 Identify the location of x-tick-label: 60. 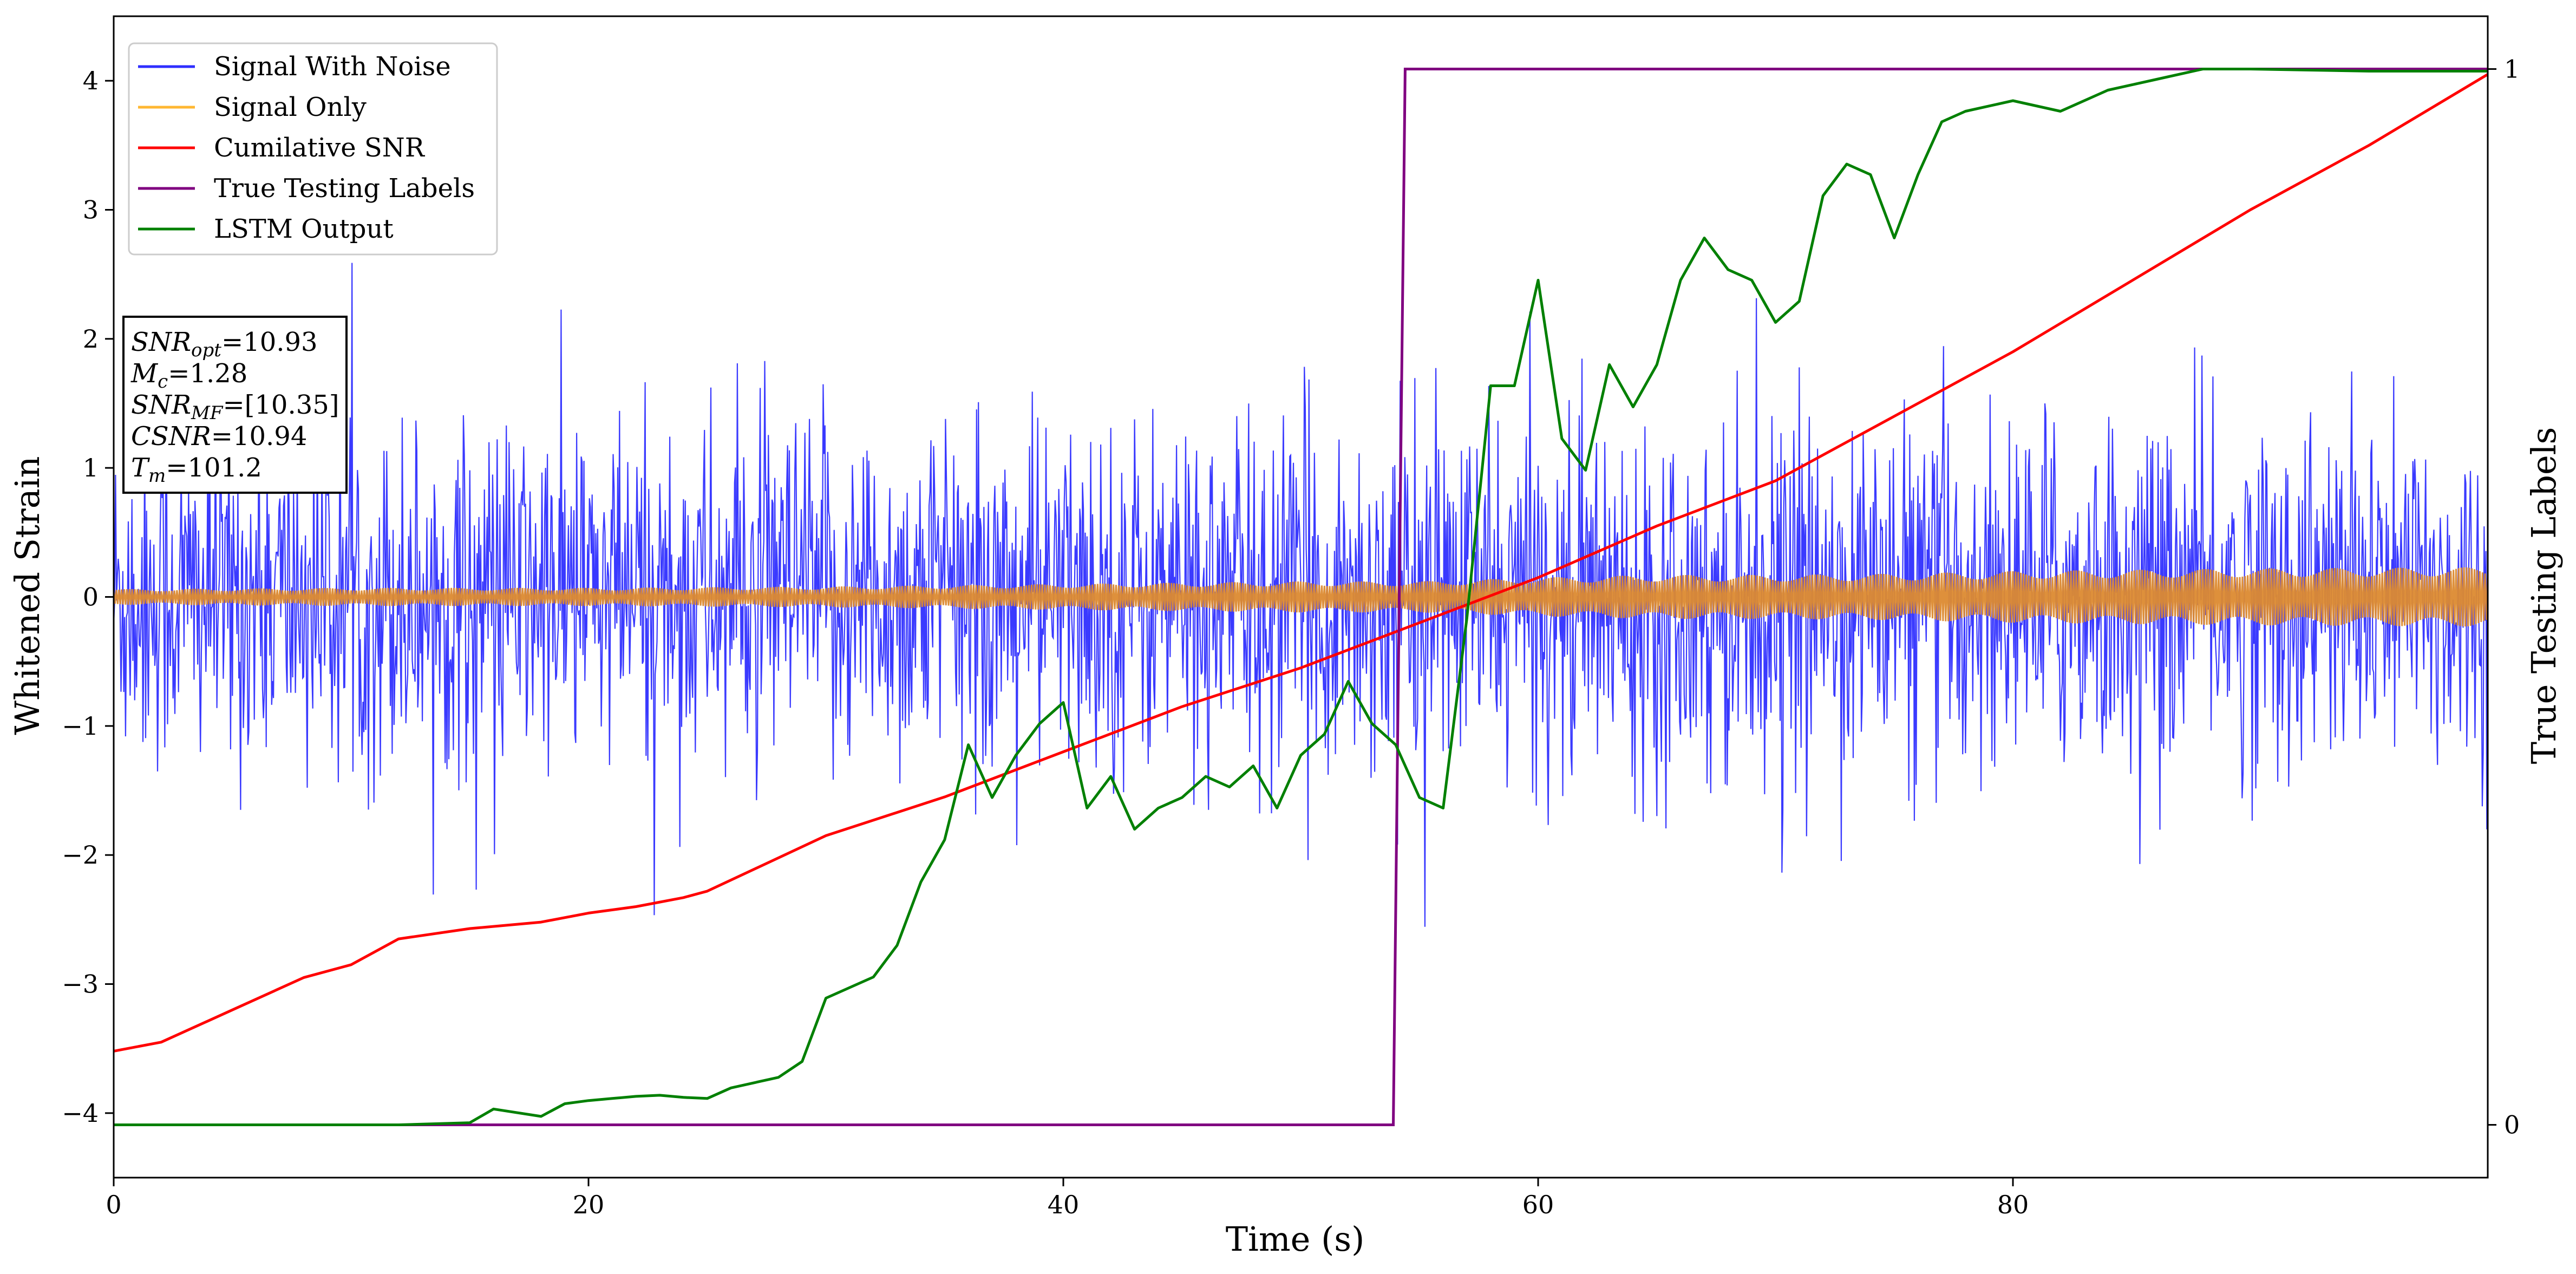
(1538, 1204).